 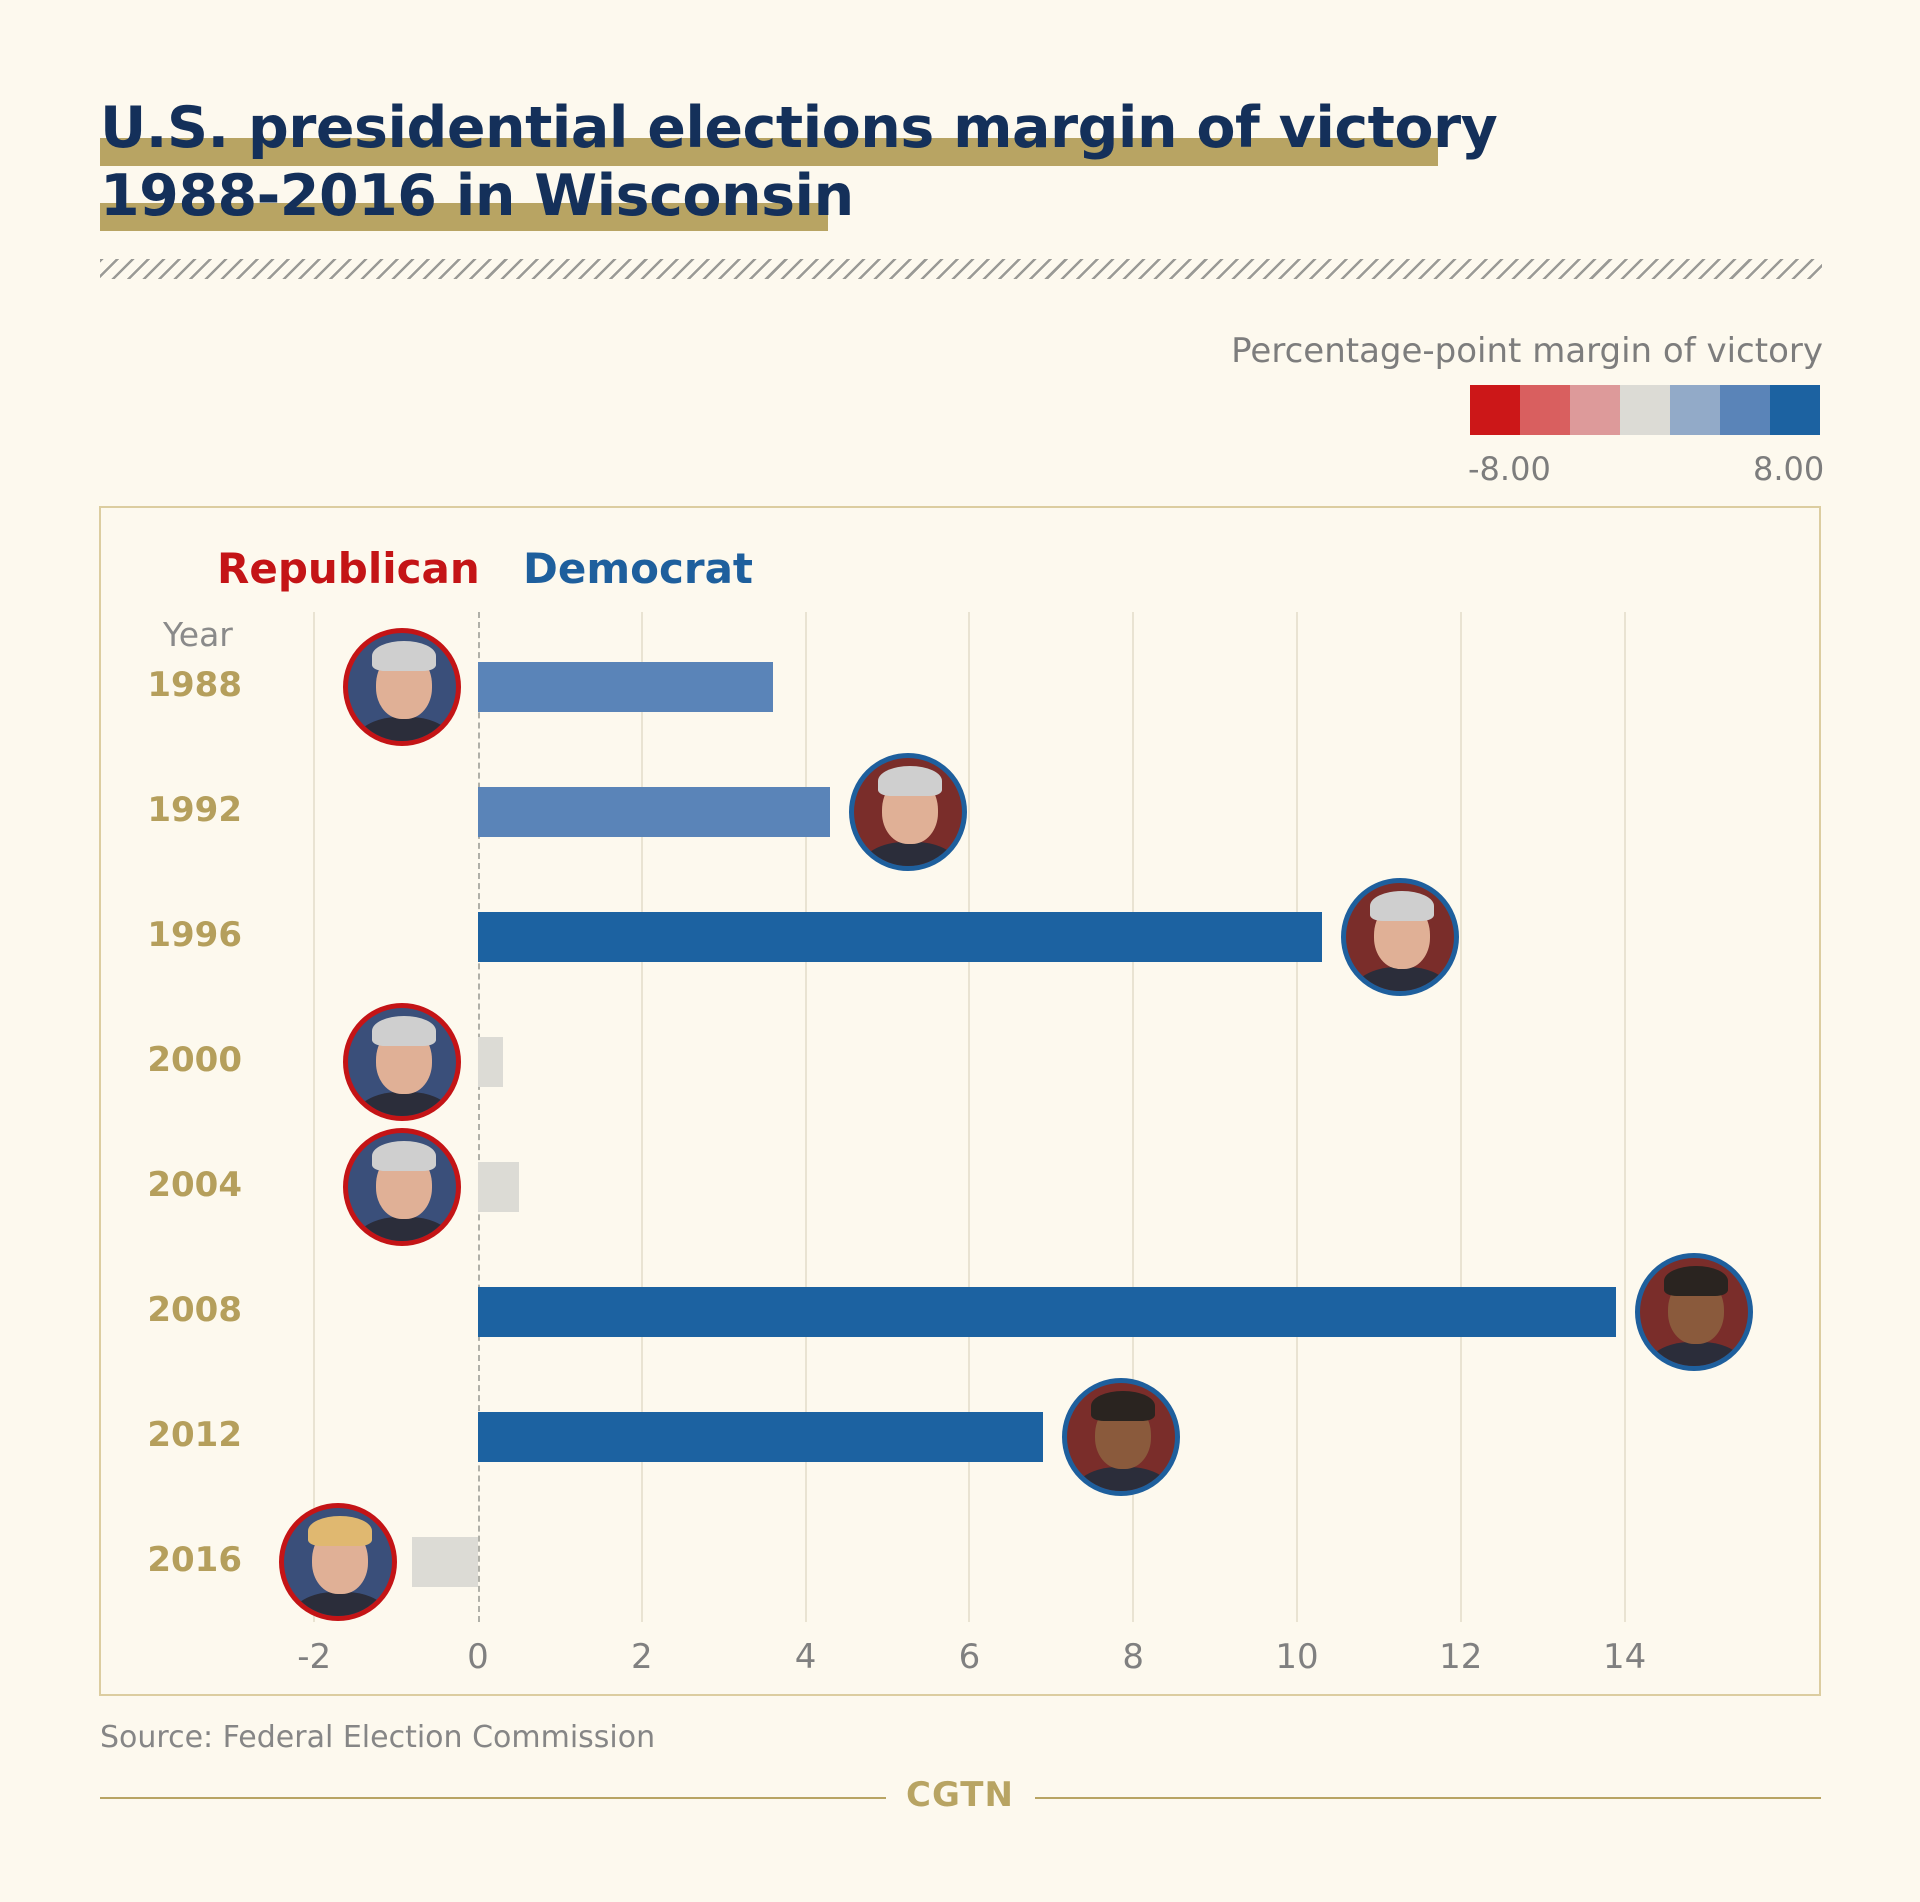 I want to click on year-label: 1988, so click(x=194, y=685).